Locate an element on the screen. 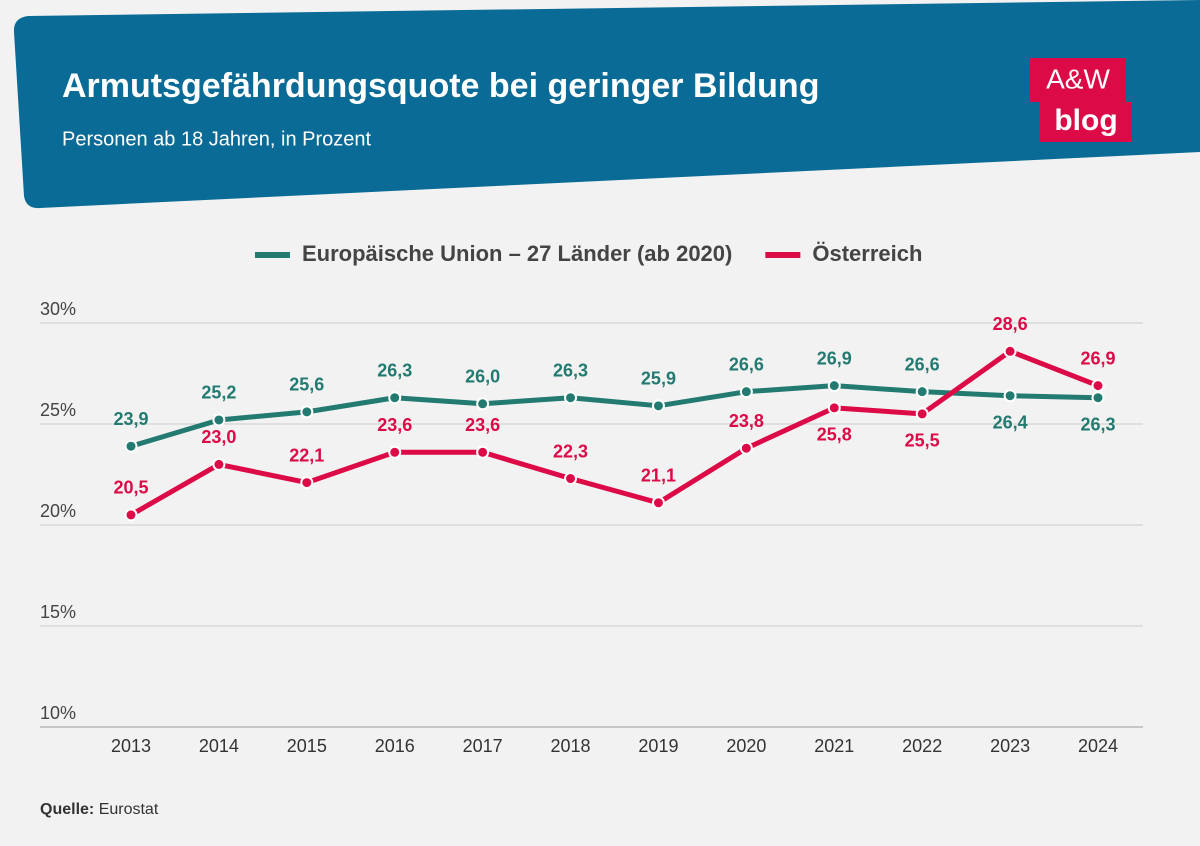  y-tick-label: 30% is located at coordinates (58, 309).